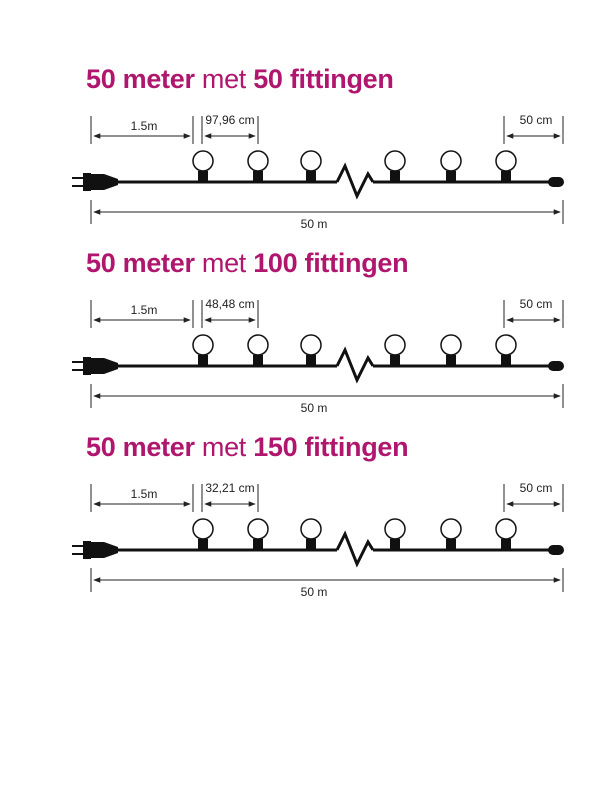 The image size is (600, 800). What do you see at coordinates (331, 263) in the screenshot?
I see `title-fittings: 100 fittingen` at bounding box center [331, 263].